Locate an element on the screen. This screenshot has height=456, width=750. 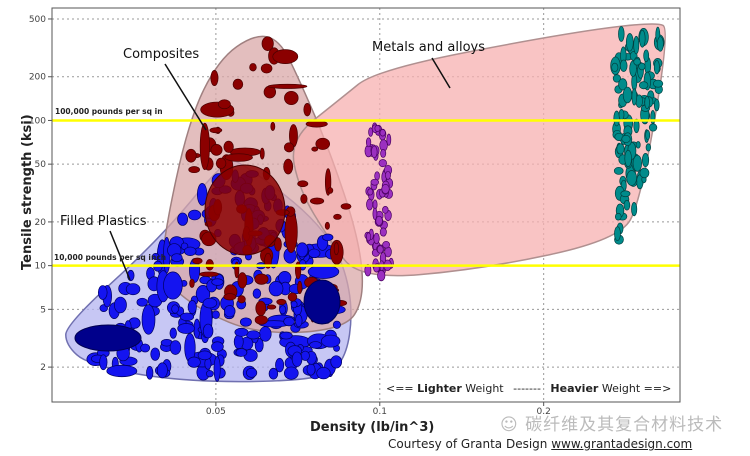
wechat-icon: ☺ is located at coordinates (513, 425).